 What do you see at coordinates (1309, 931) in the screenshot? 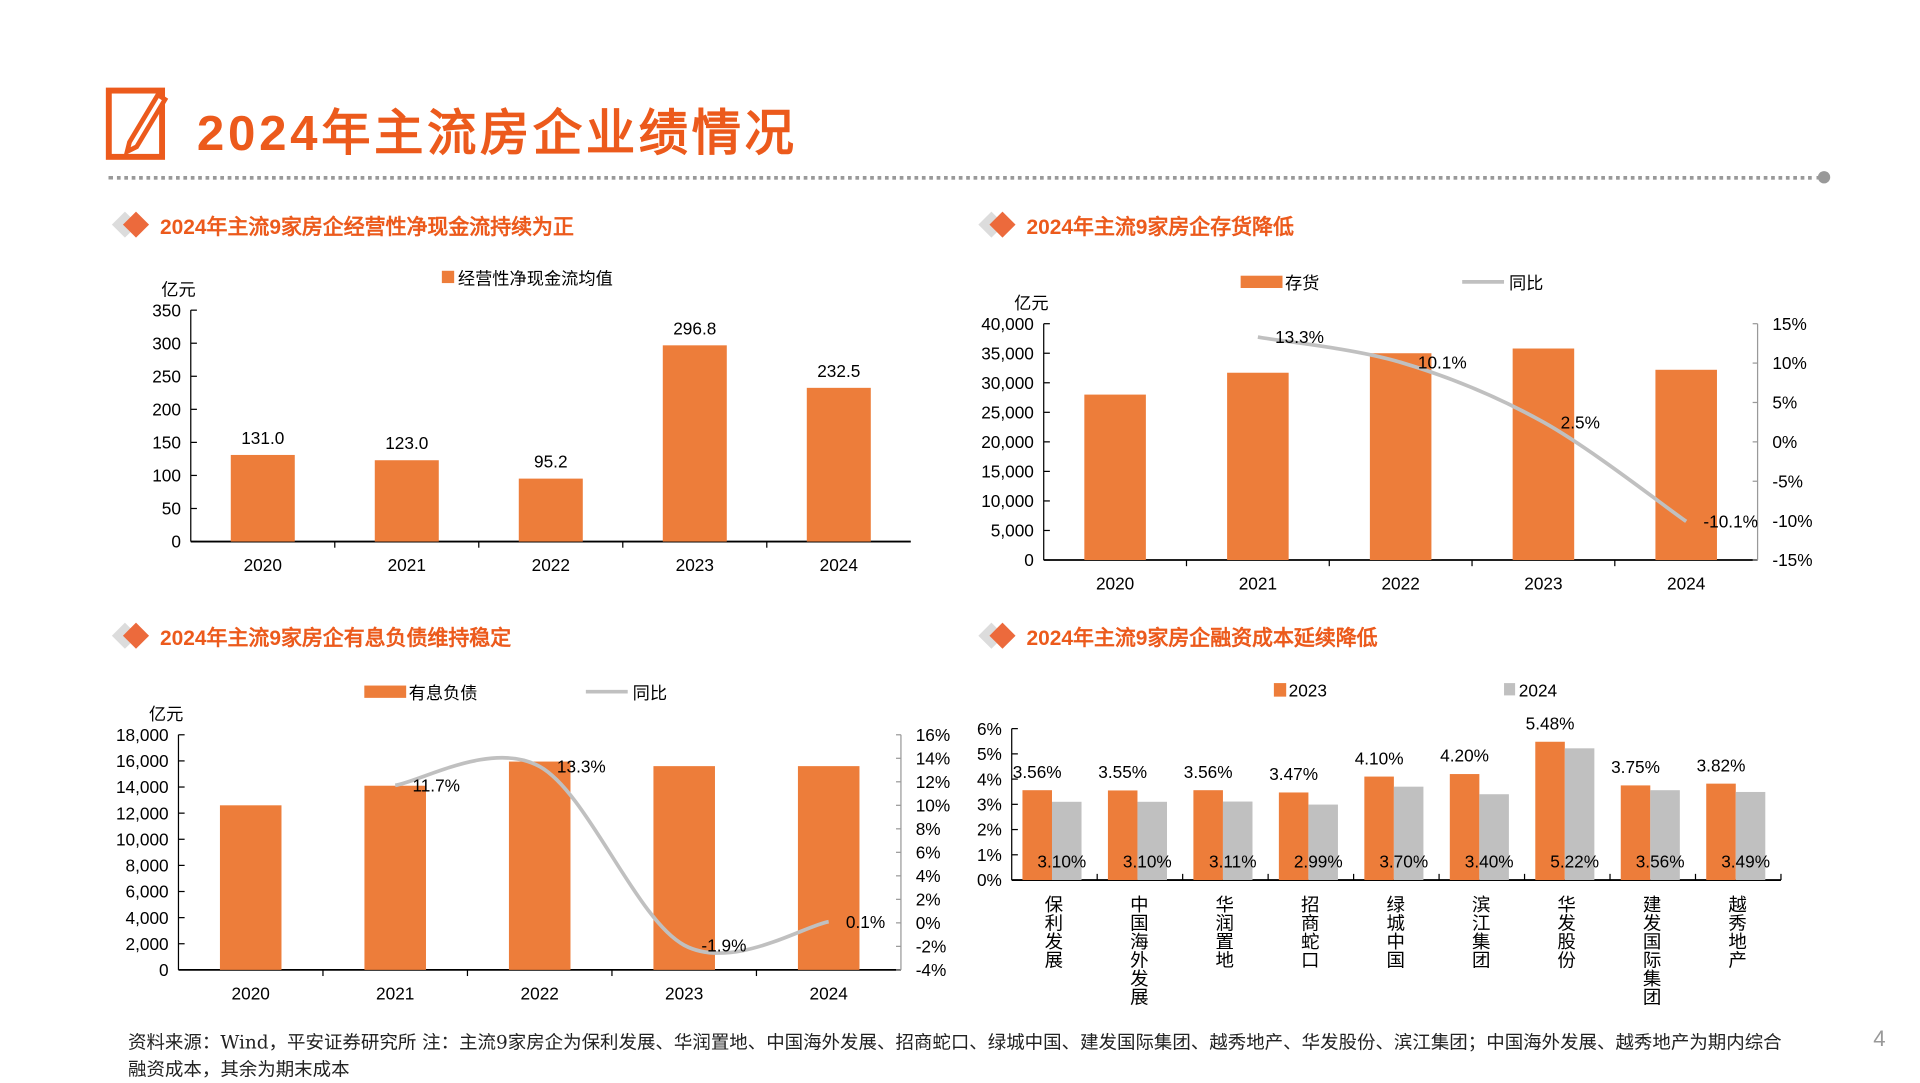
I see `x-category-label: 招商蛇口` at bounding box center [1309, 931].